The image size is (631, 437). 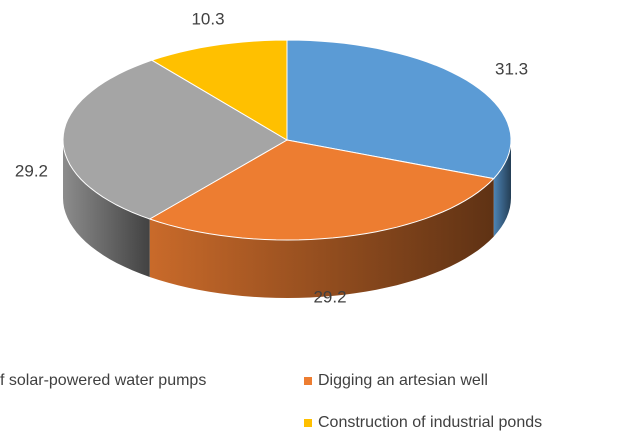 I want to click on legend-label: f solar-powered water pumps, so click(x=103, y=380).